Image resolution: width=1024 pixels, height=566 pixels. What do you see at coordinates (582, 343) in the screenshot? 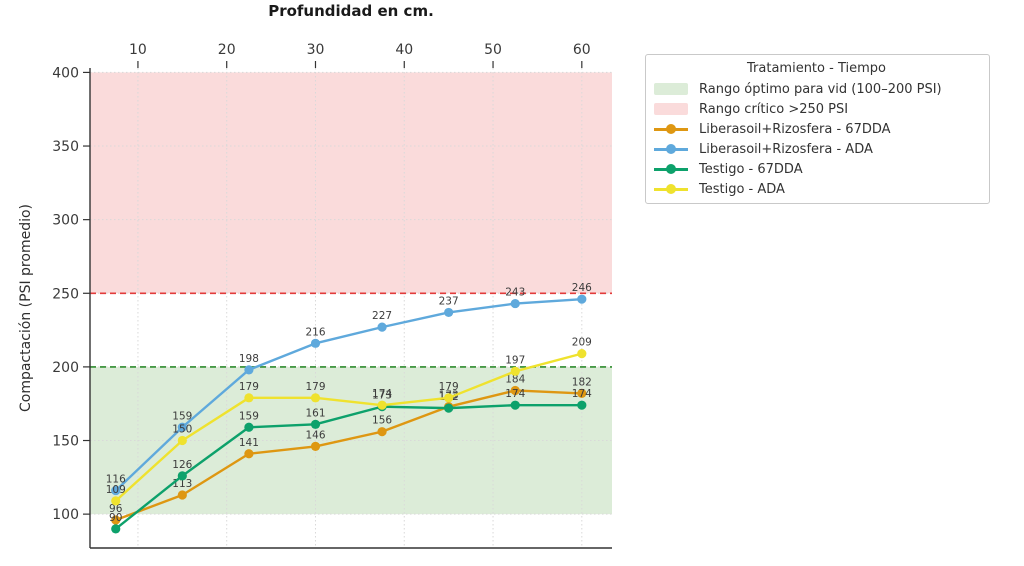
I see `data-point-label: 209` at bounding box center [582, 343].